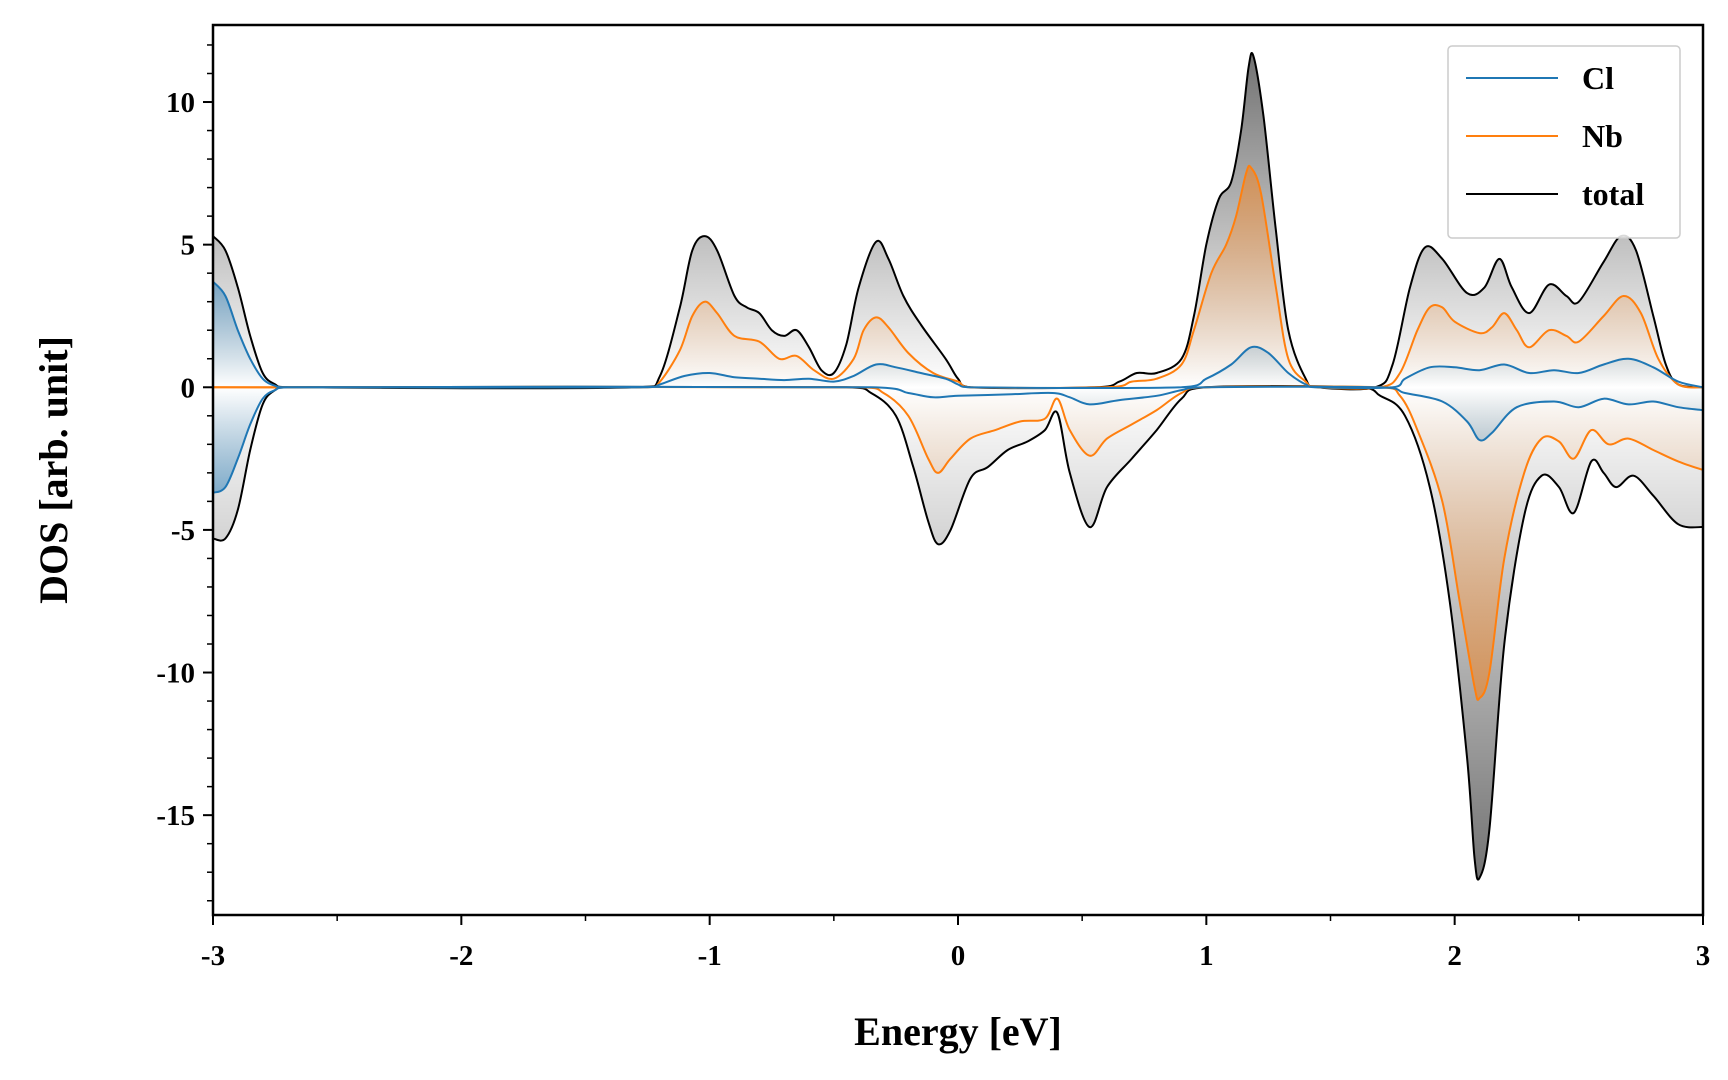 The height and width of the screenshot is (1080, 1728). Describe the element at coordinates (1206, 956) in the screenshot. I see `x-tick-label: 1` at that location.